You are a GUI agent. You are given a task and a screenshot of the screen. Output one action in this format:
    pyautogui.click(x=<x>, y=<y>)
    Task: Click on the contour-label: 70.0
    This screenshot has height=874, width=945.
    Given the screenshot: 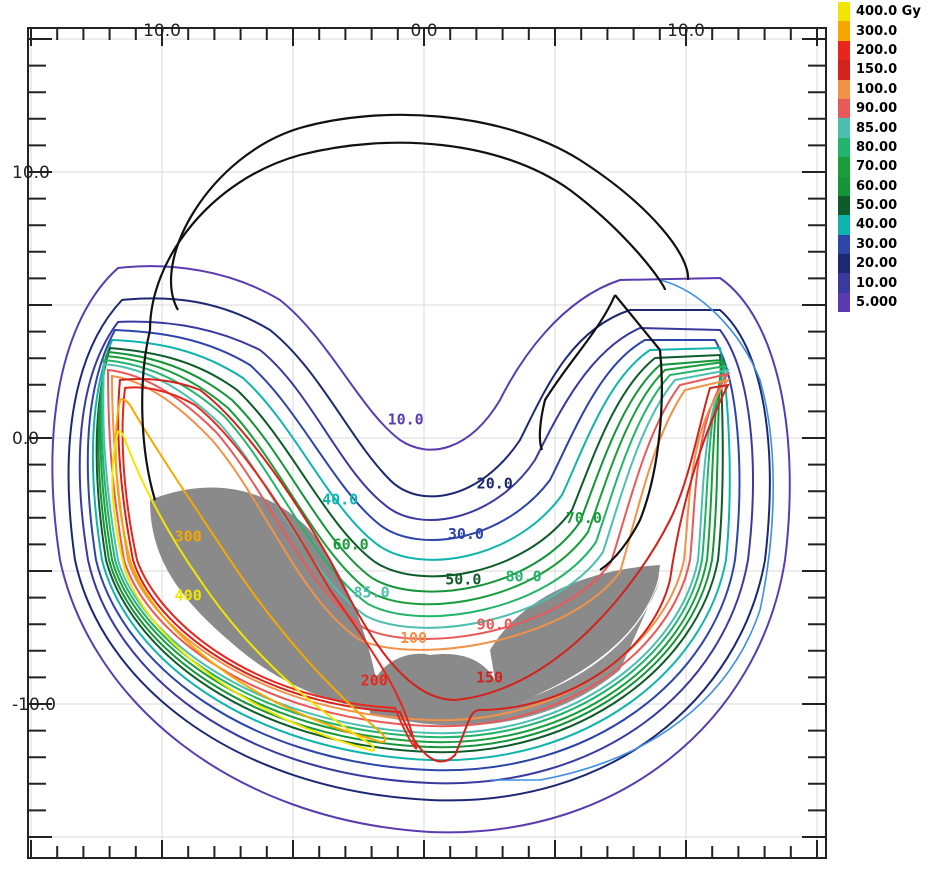 What is the action you would take?
    pyautogui.click(x=584, y=518)
    